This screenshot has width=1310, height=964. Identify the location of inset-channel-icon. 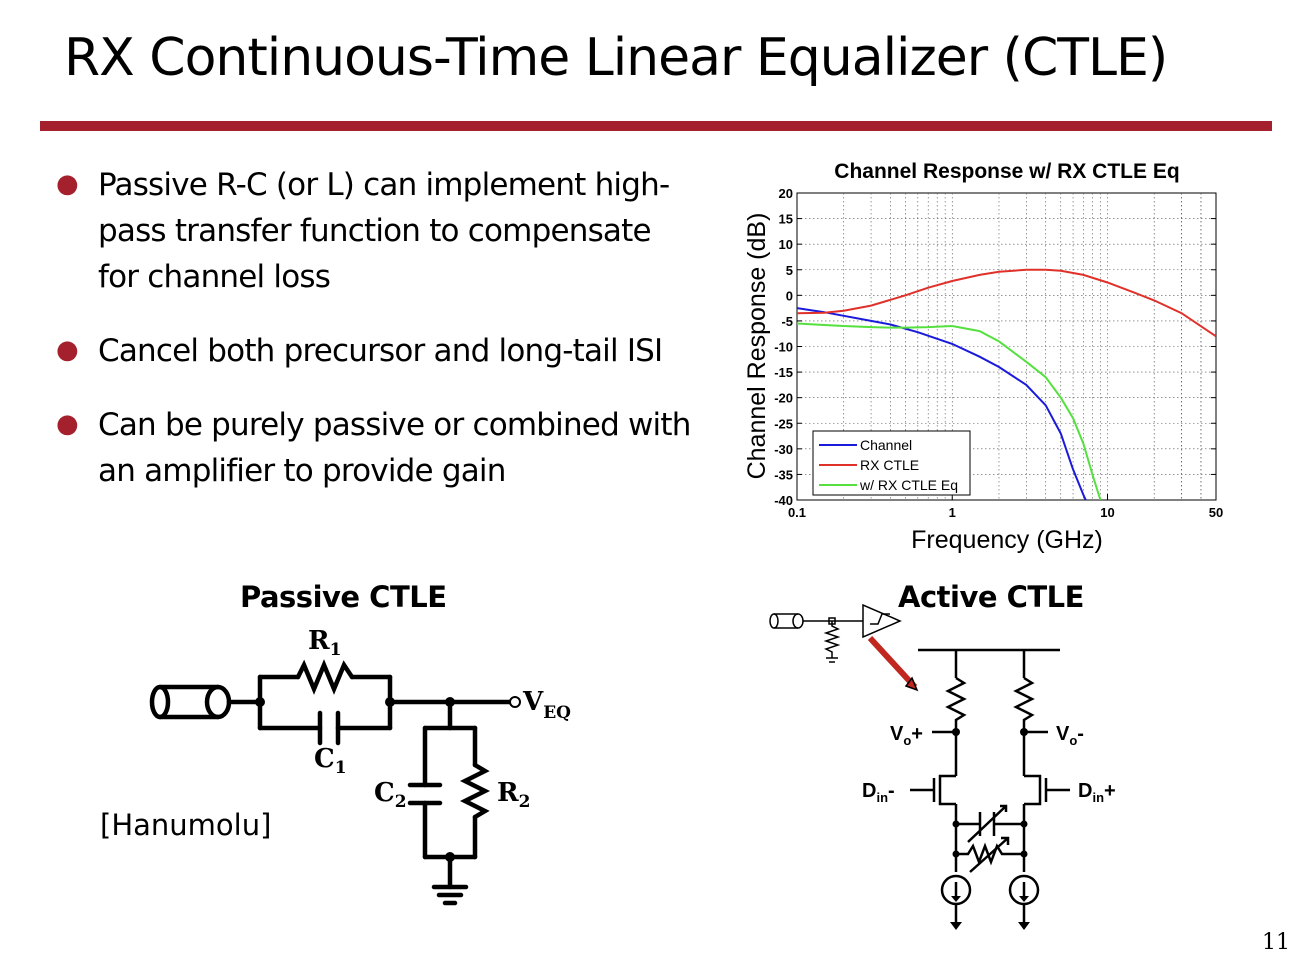
(835, 633).